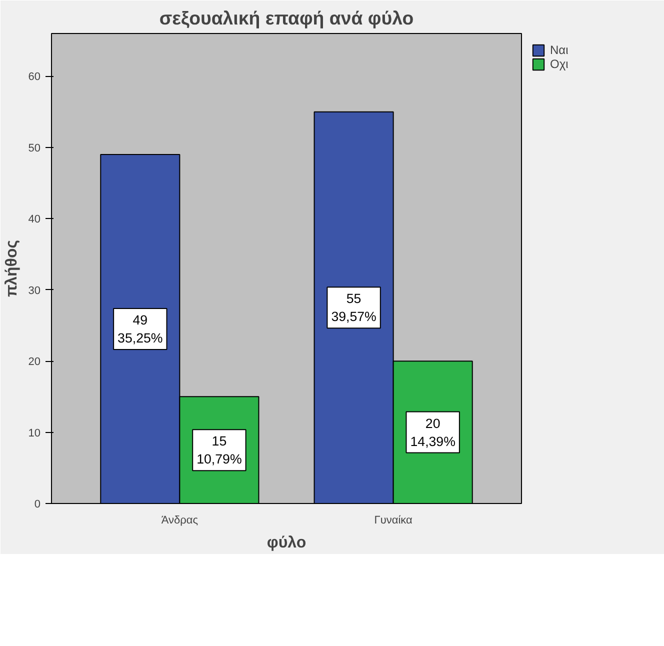 The image size is (664, 646). Describe the element at coordinates (34, 148) in the screenshot. I see `y-tick-label: 50` at that location.